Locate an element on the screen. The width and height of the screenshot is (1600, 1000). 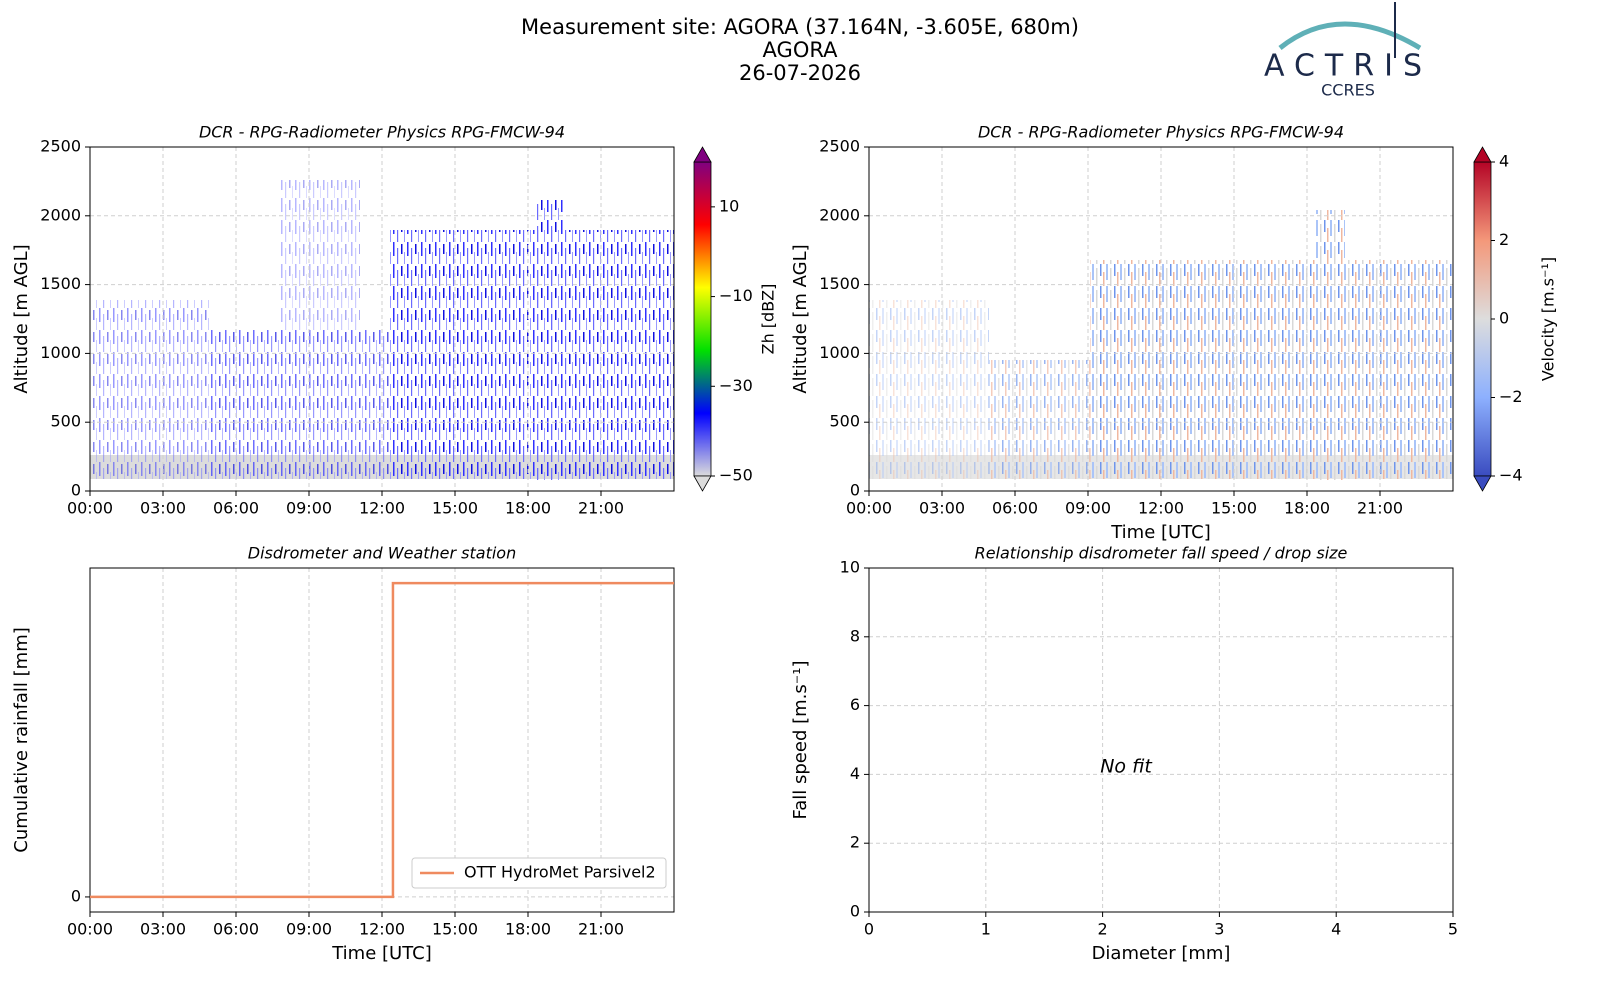
colorbar-tick-label: −50 is located at coordinates (736, 475).